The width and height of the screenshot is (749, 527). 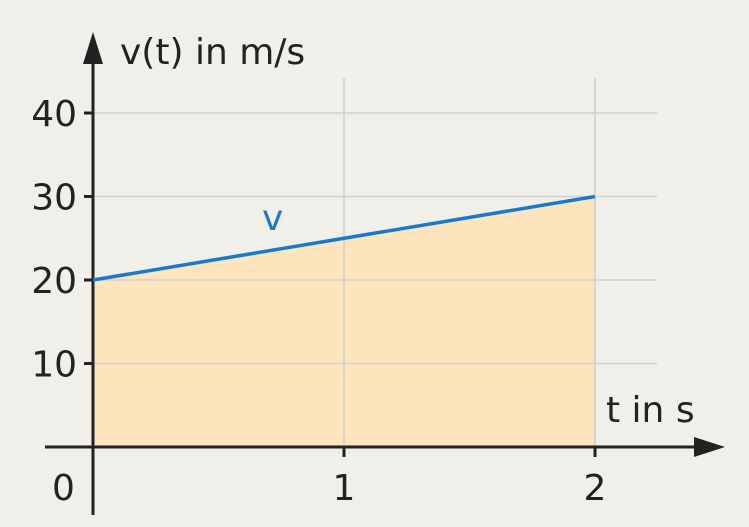 I want to click on x-axis-arrow, so click(x=709, y=447).